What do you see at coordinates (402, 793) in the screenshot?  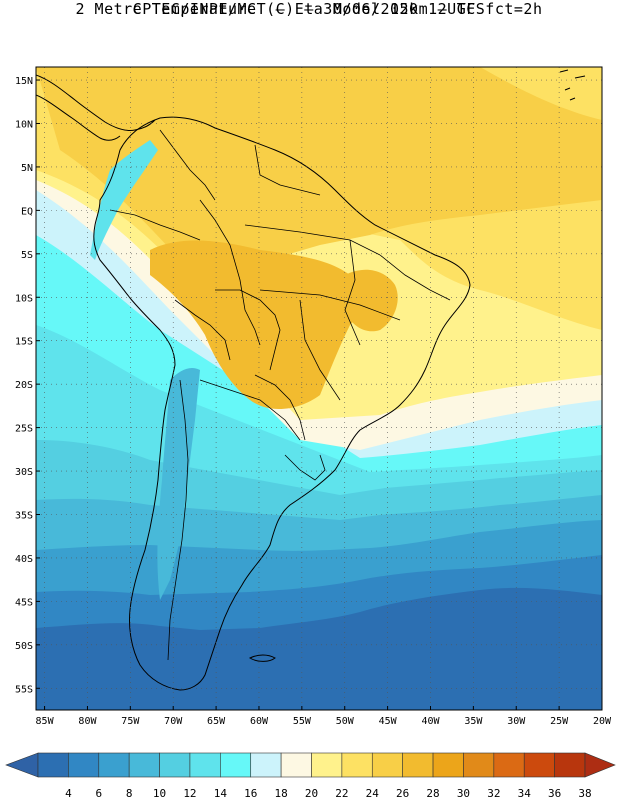 I see `colorbar-label: 26` at bounding box center [402, 793].